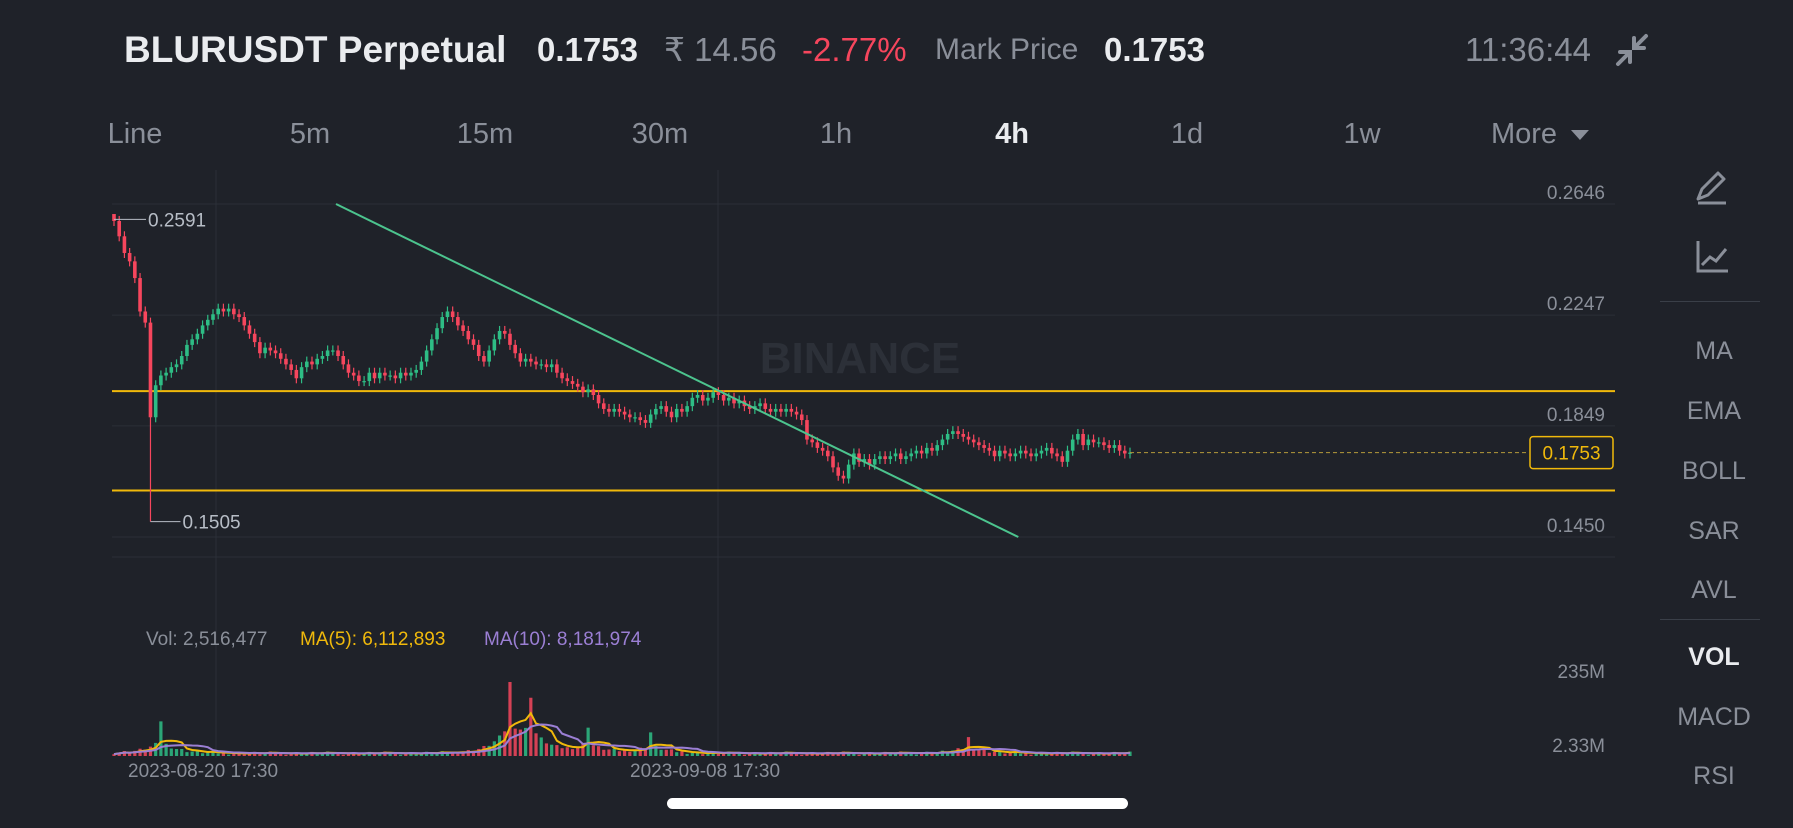  Describe the element at coordinates (1714, 657) in the screenshot. I see `indicator-vol: VOL` at that location.